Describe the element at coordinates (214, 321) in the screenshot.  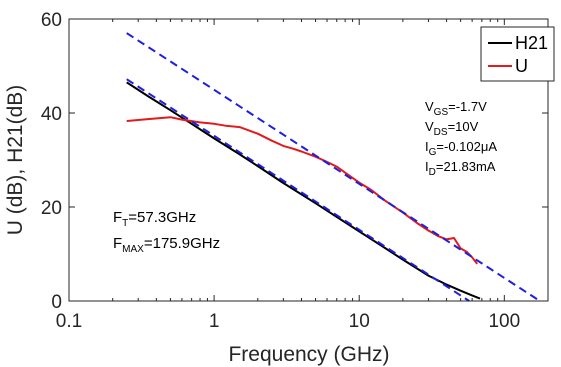
I see `x-tick-label: 1` at that location.